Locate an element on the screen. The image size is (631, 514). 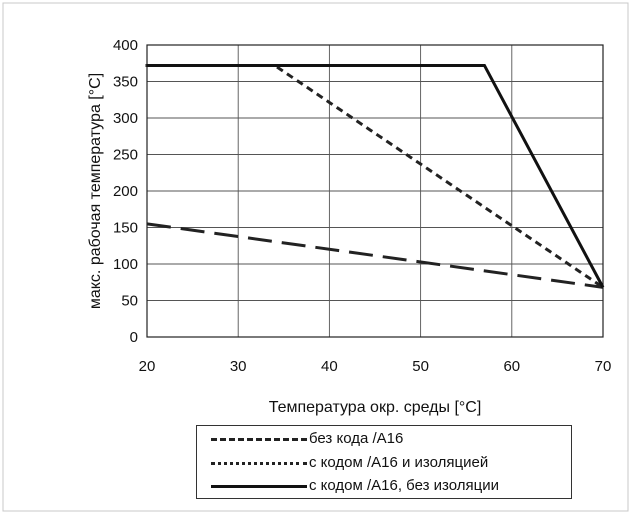
legend-swatch-dashed is located at coordinates (259, 439).